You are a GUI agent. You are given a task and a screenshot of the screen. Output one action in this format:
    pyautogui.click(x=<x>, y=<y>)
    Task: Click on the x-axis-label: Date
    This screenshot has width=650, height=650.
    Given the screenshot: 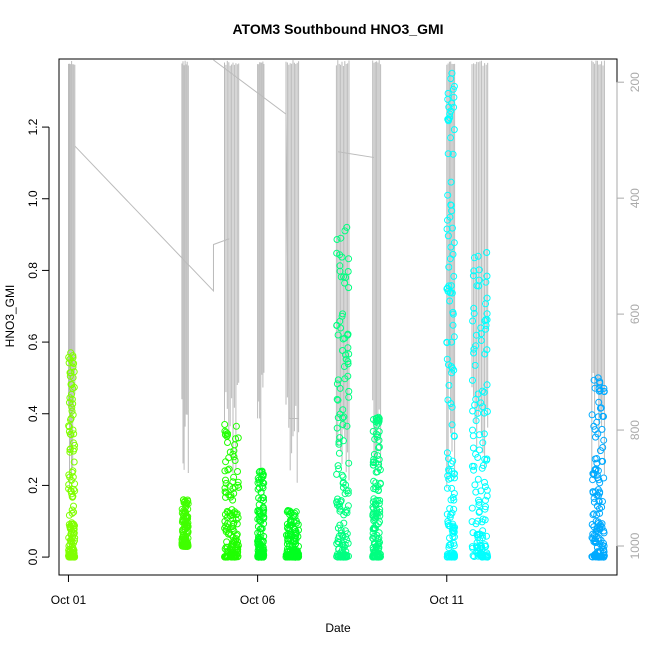 What is the action you would take?
    pyautogui.click(x=338, y=628)
    